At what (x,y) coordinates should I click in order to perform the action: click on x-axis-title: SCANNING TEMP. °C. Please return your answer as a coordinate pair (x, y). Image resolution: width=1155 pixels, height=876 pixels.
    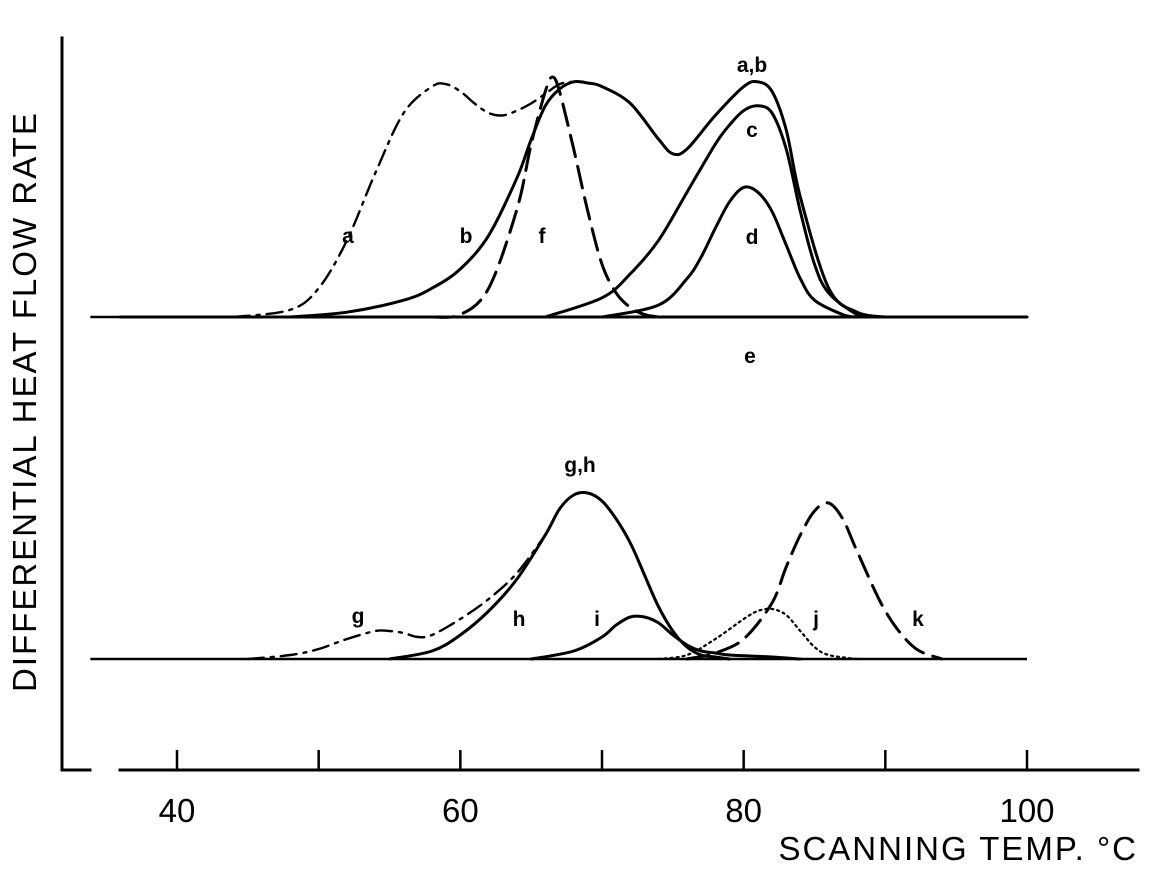
    Looking at the image, I should click on (958, 848).